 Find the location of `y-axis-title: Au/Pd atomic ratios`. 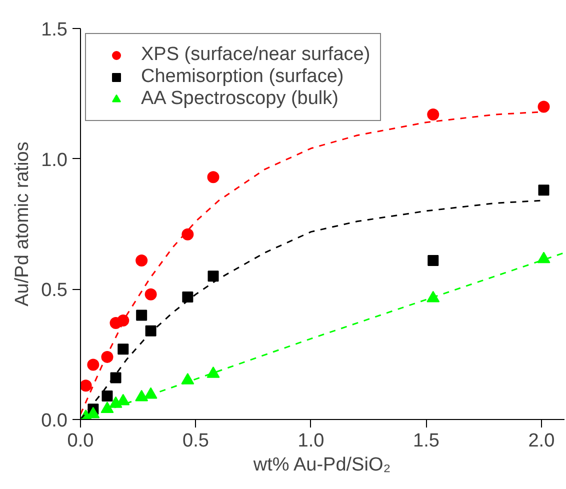

y-axis-title: Au/Pd atomic ratios is located at coordinates (23, 224).